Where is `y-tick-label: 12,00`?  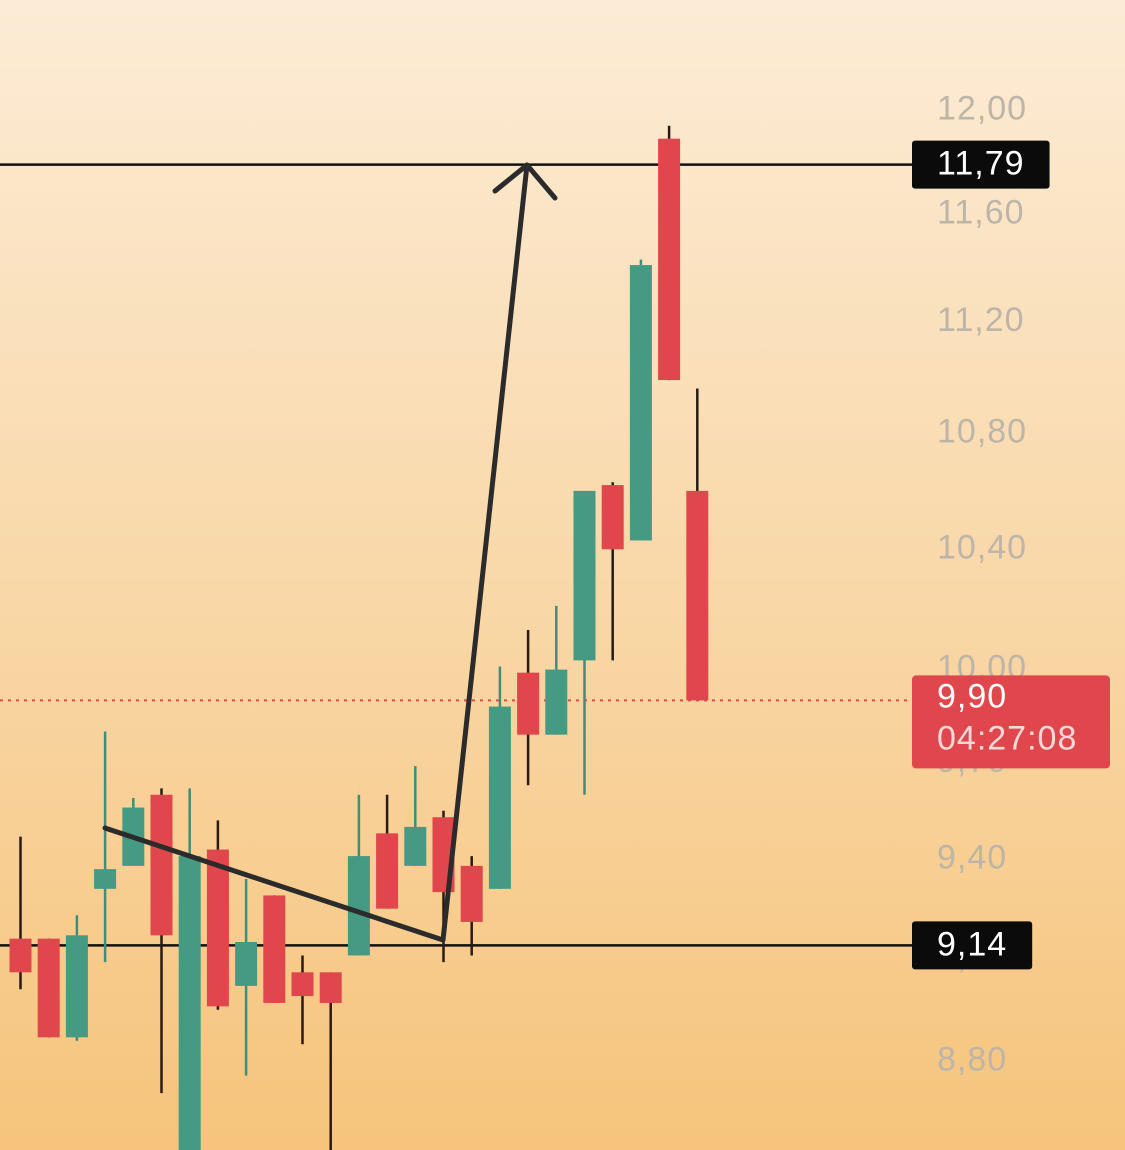 y-tick-label: 12,00 is located at coordinates (982, 108).